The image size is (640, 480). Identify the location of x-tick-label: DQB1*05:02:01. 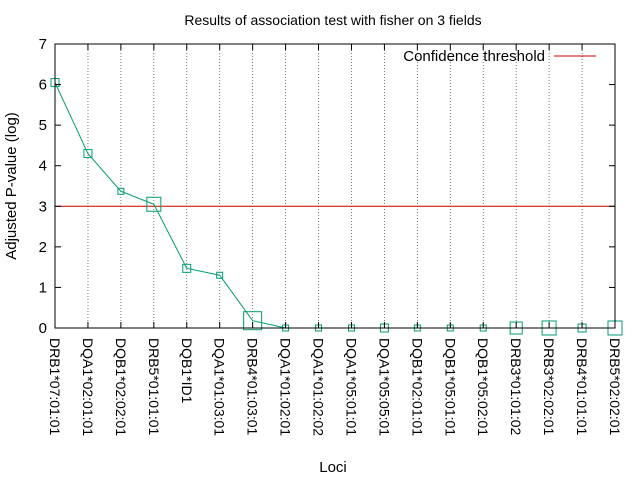
(483, 387).